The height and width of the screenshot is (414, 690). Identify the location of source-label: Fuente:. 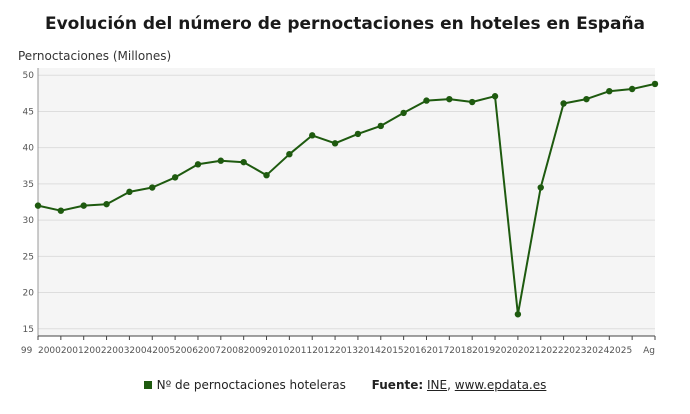
(398, 385).